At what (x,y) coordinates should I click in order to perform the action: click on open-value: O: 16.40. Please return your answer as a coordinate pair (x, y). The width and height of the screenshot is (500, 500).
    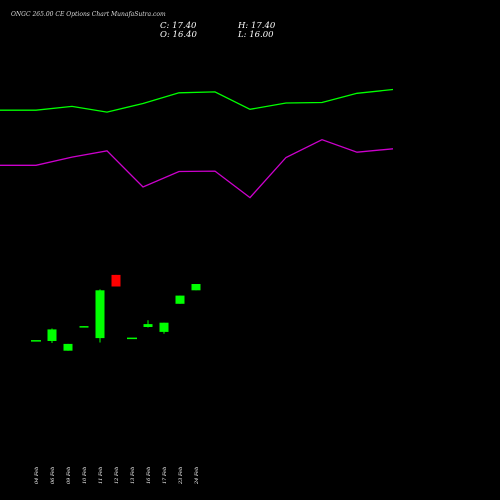
    Looking at the image, I should click on (178, 35).